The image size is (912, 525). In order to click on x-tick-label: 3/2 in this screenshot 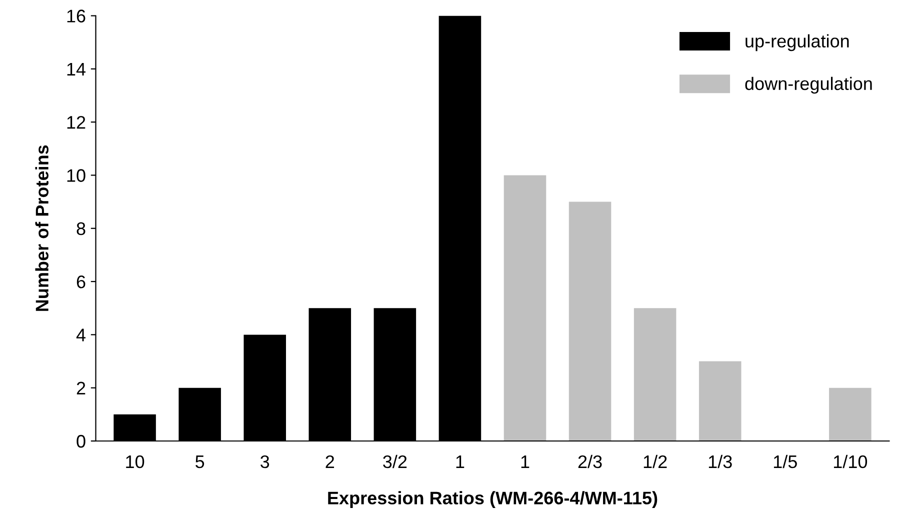, I will do `click(395, 461)`.